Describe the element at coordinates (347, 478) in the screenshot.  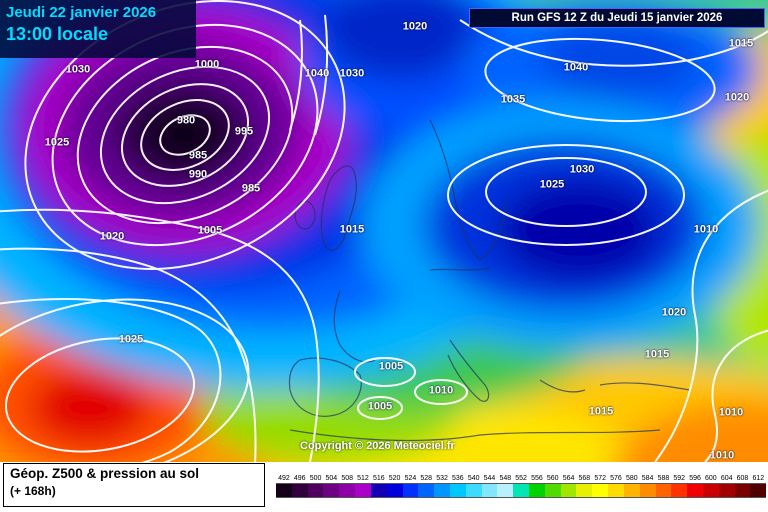
I see `legend-value: 508` at that location.